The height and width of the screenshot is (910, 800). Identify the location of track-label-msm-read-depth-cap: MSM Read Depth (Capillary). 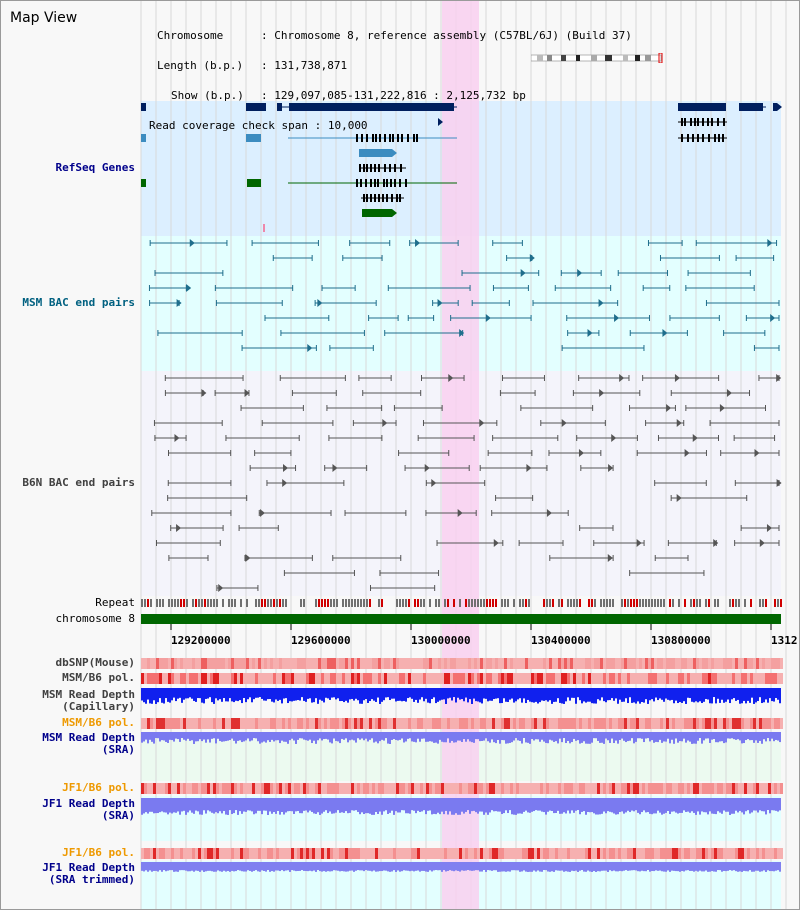
(88, 700).